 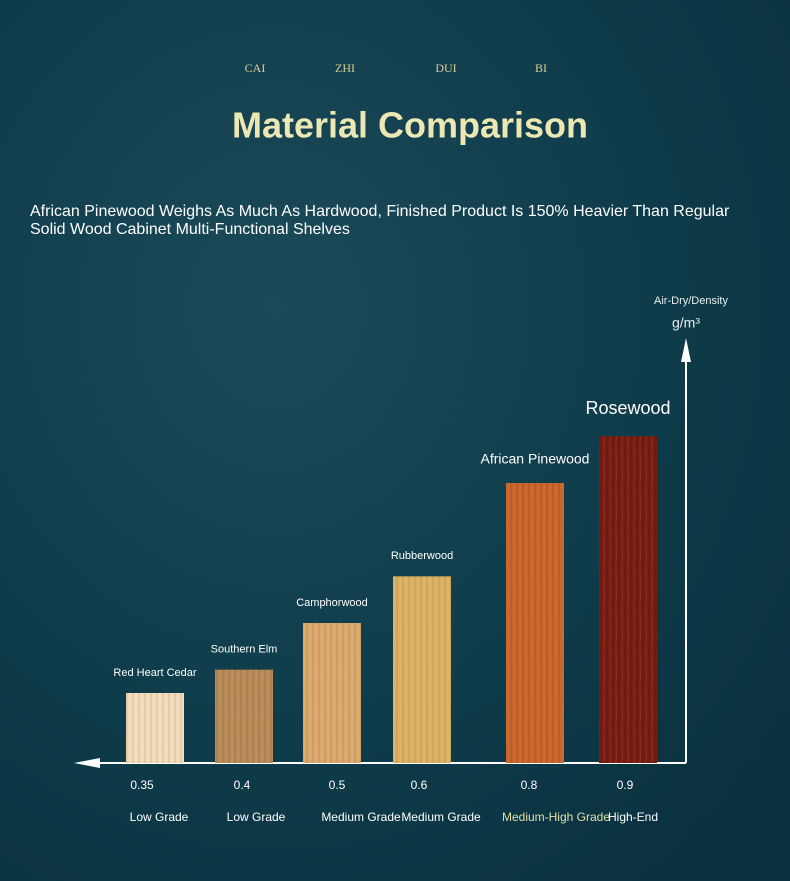 What do you see at coordinates (242, 785) in the screenshot?
I see `value-label: 0.4` at bounding box center [242, 785].